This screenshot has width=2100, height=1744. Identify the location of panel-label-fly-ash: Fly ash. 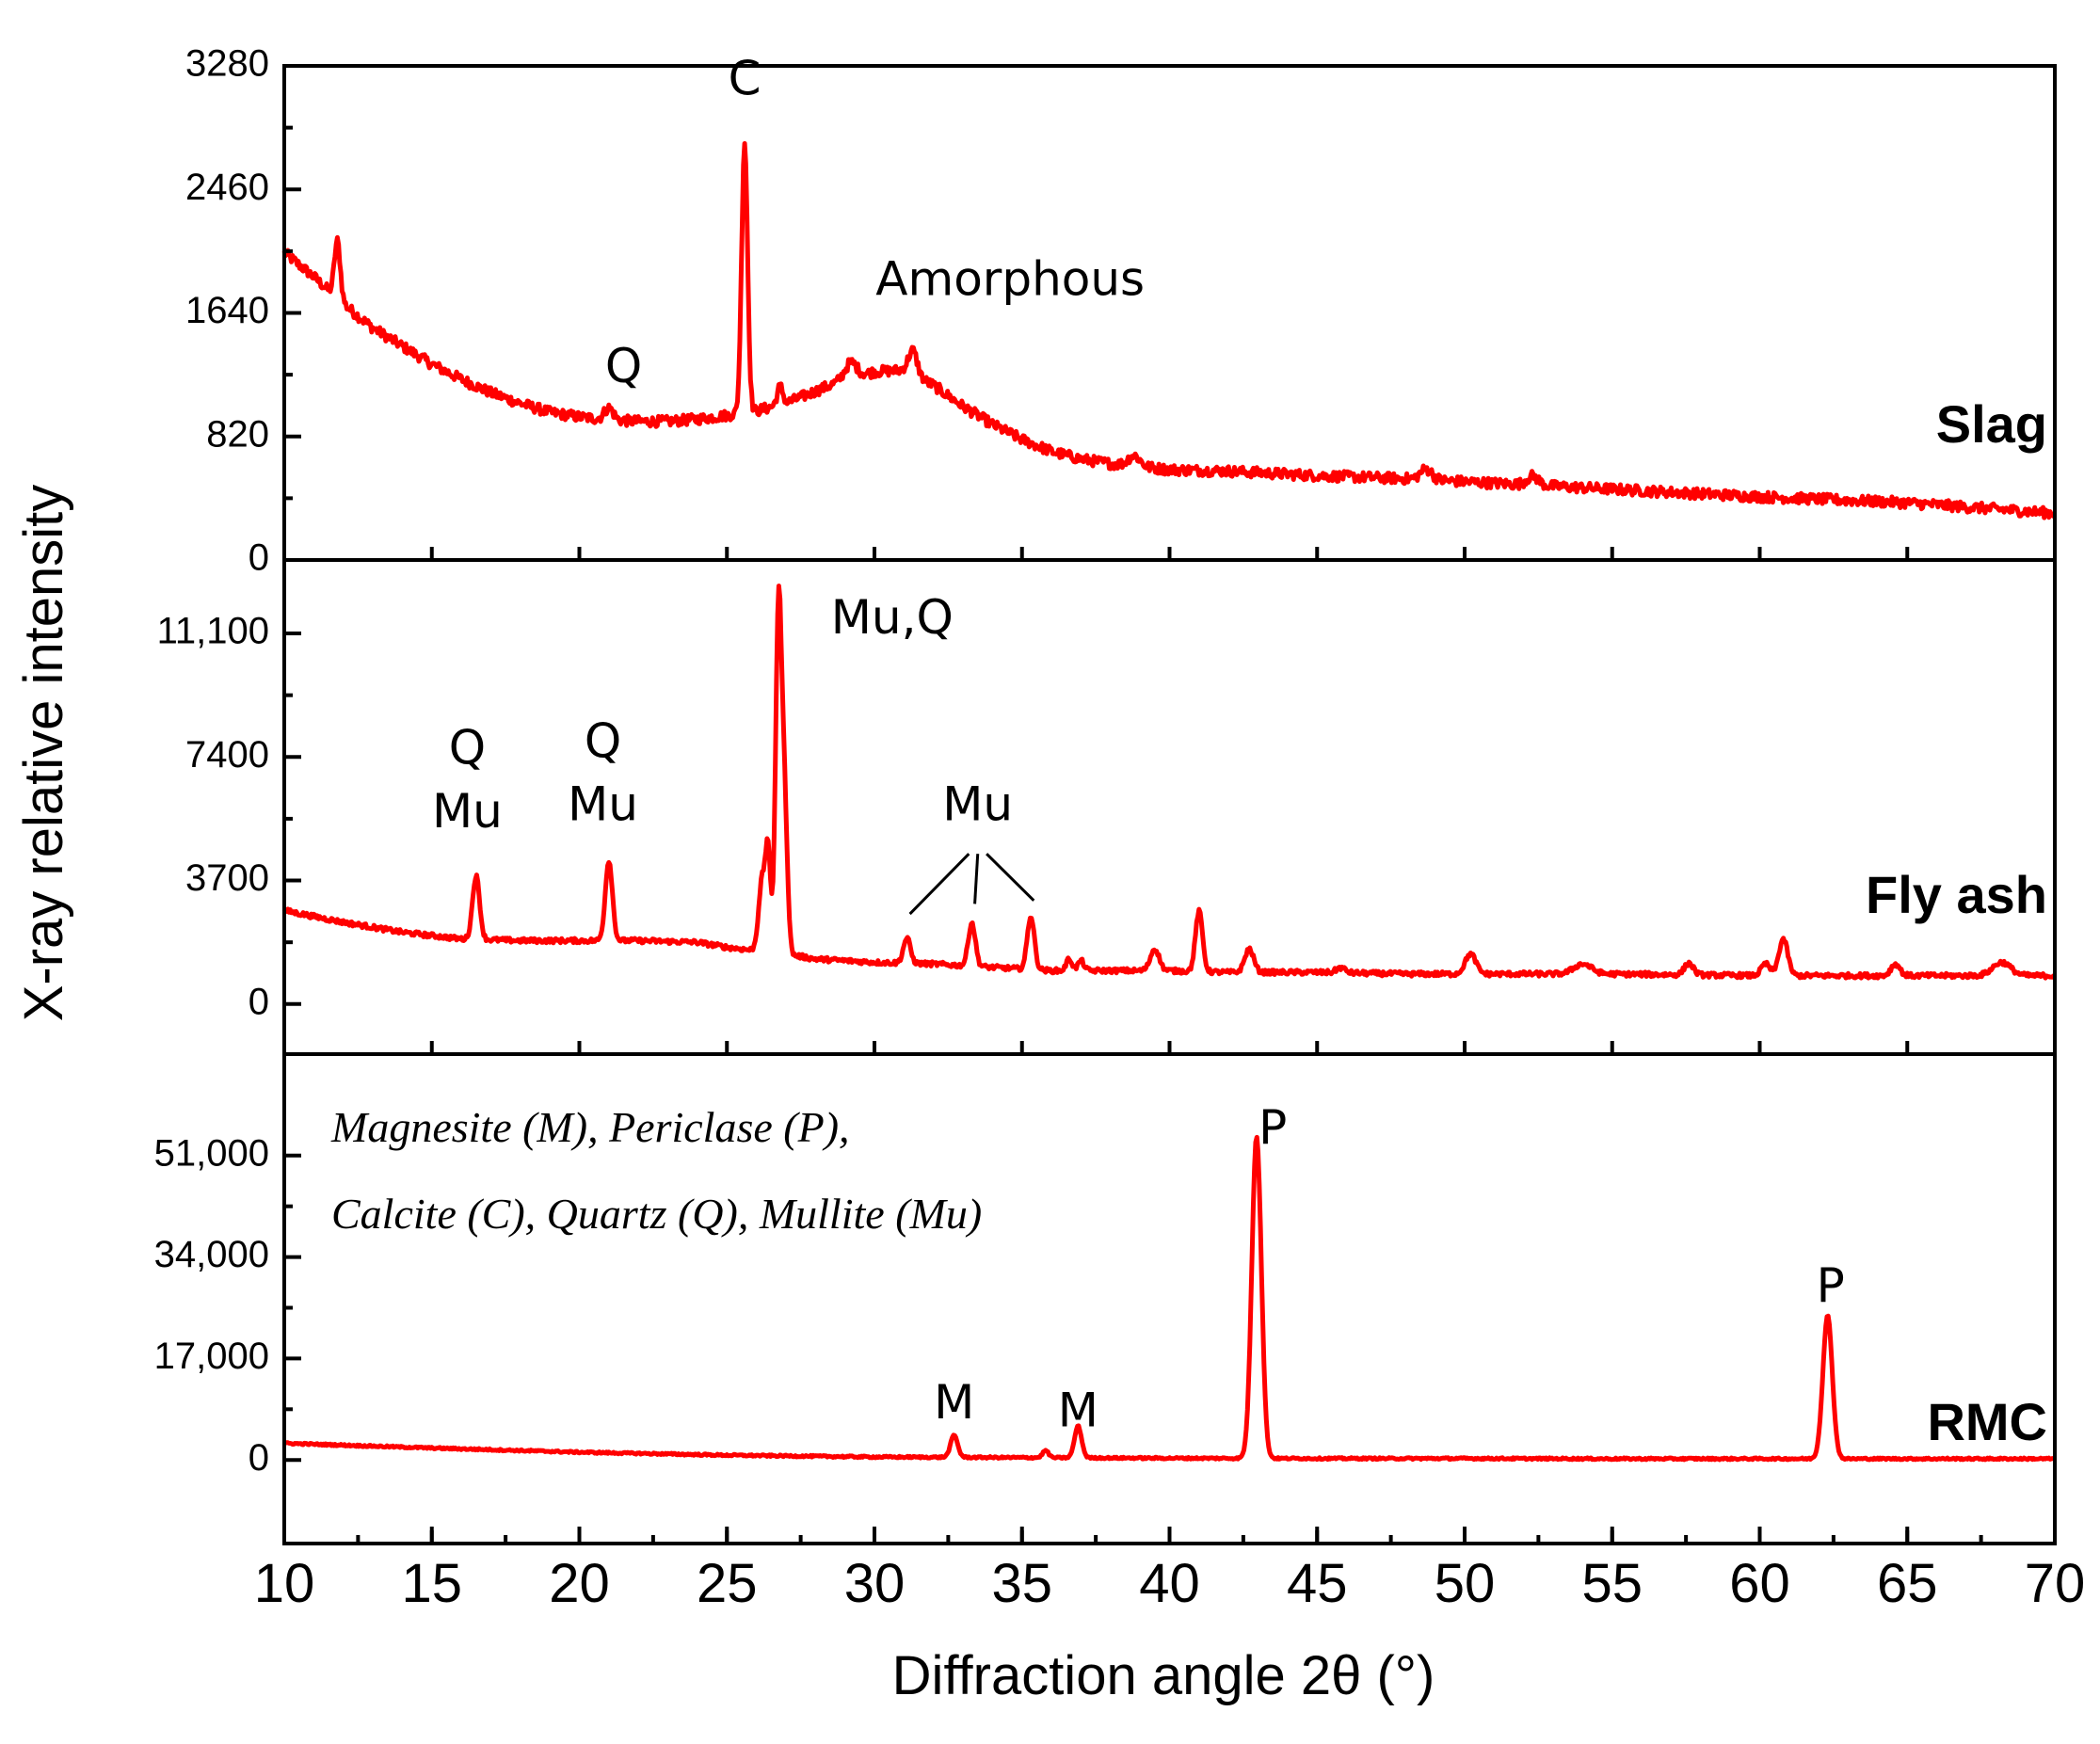
(1957, 894).